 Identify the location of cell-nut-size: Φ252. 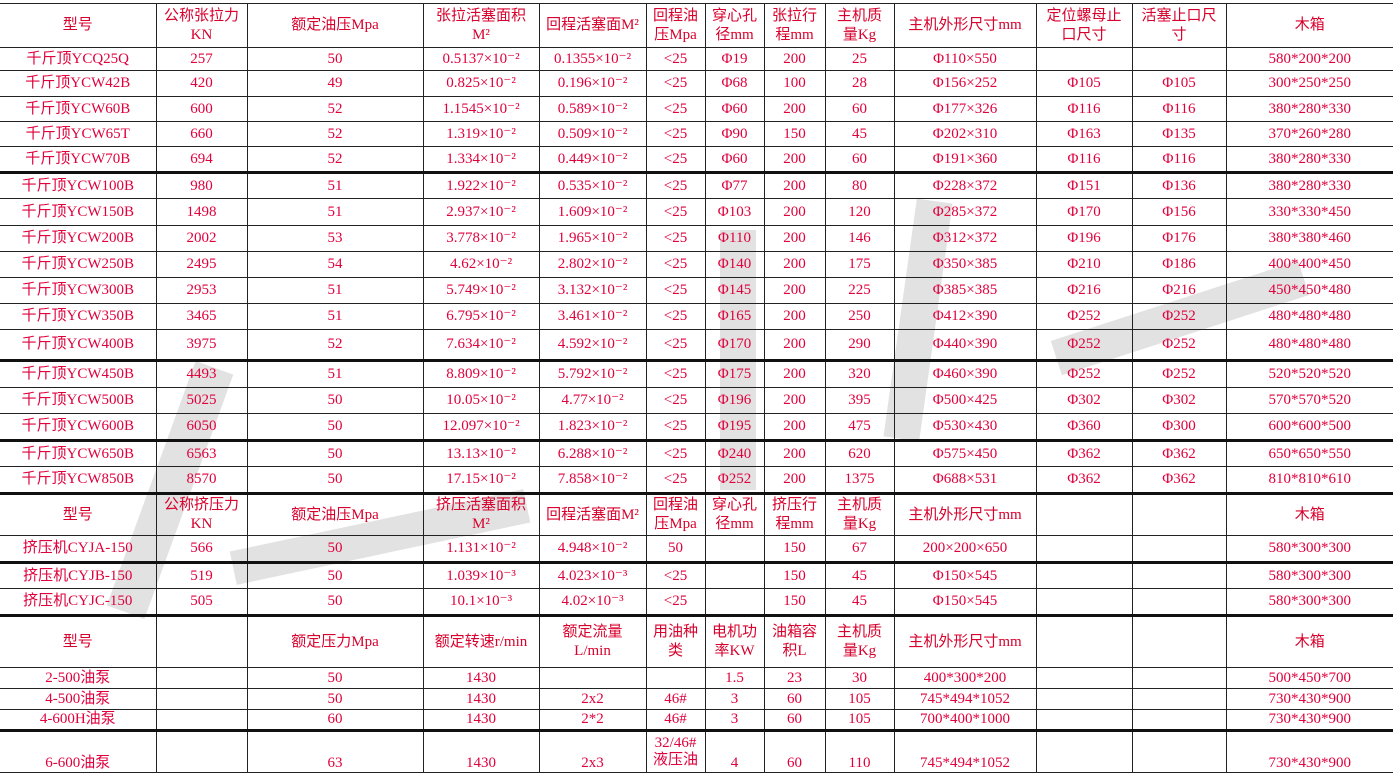
(1084, 374).